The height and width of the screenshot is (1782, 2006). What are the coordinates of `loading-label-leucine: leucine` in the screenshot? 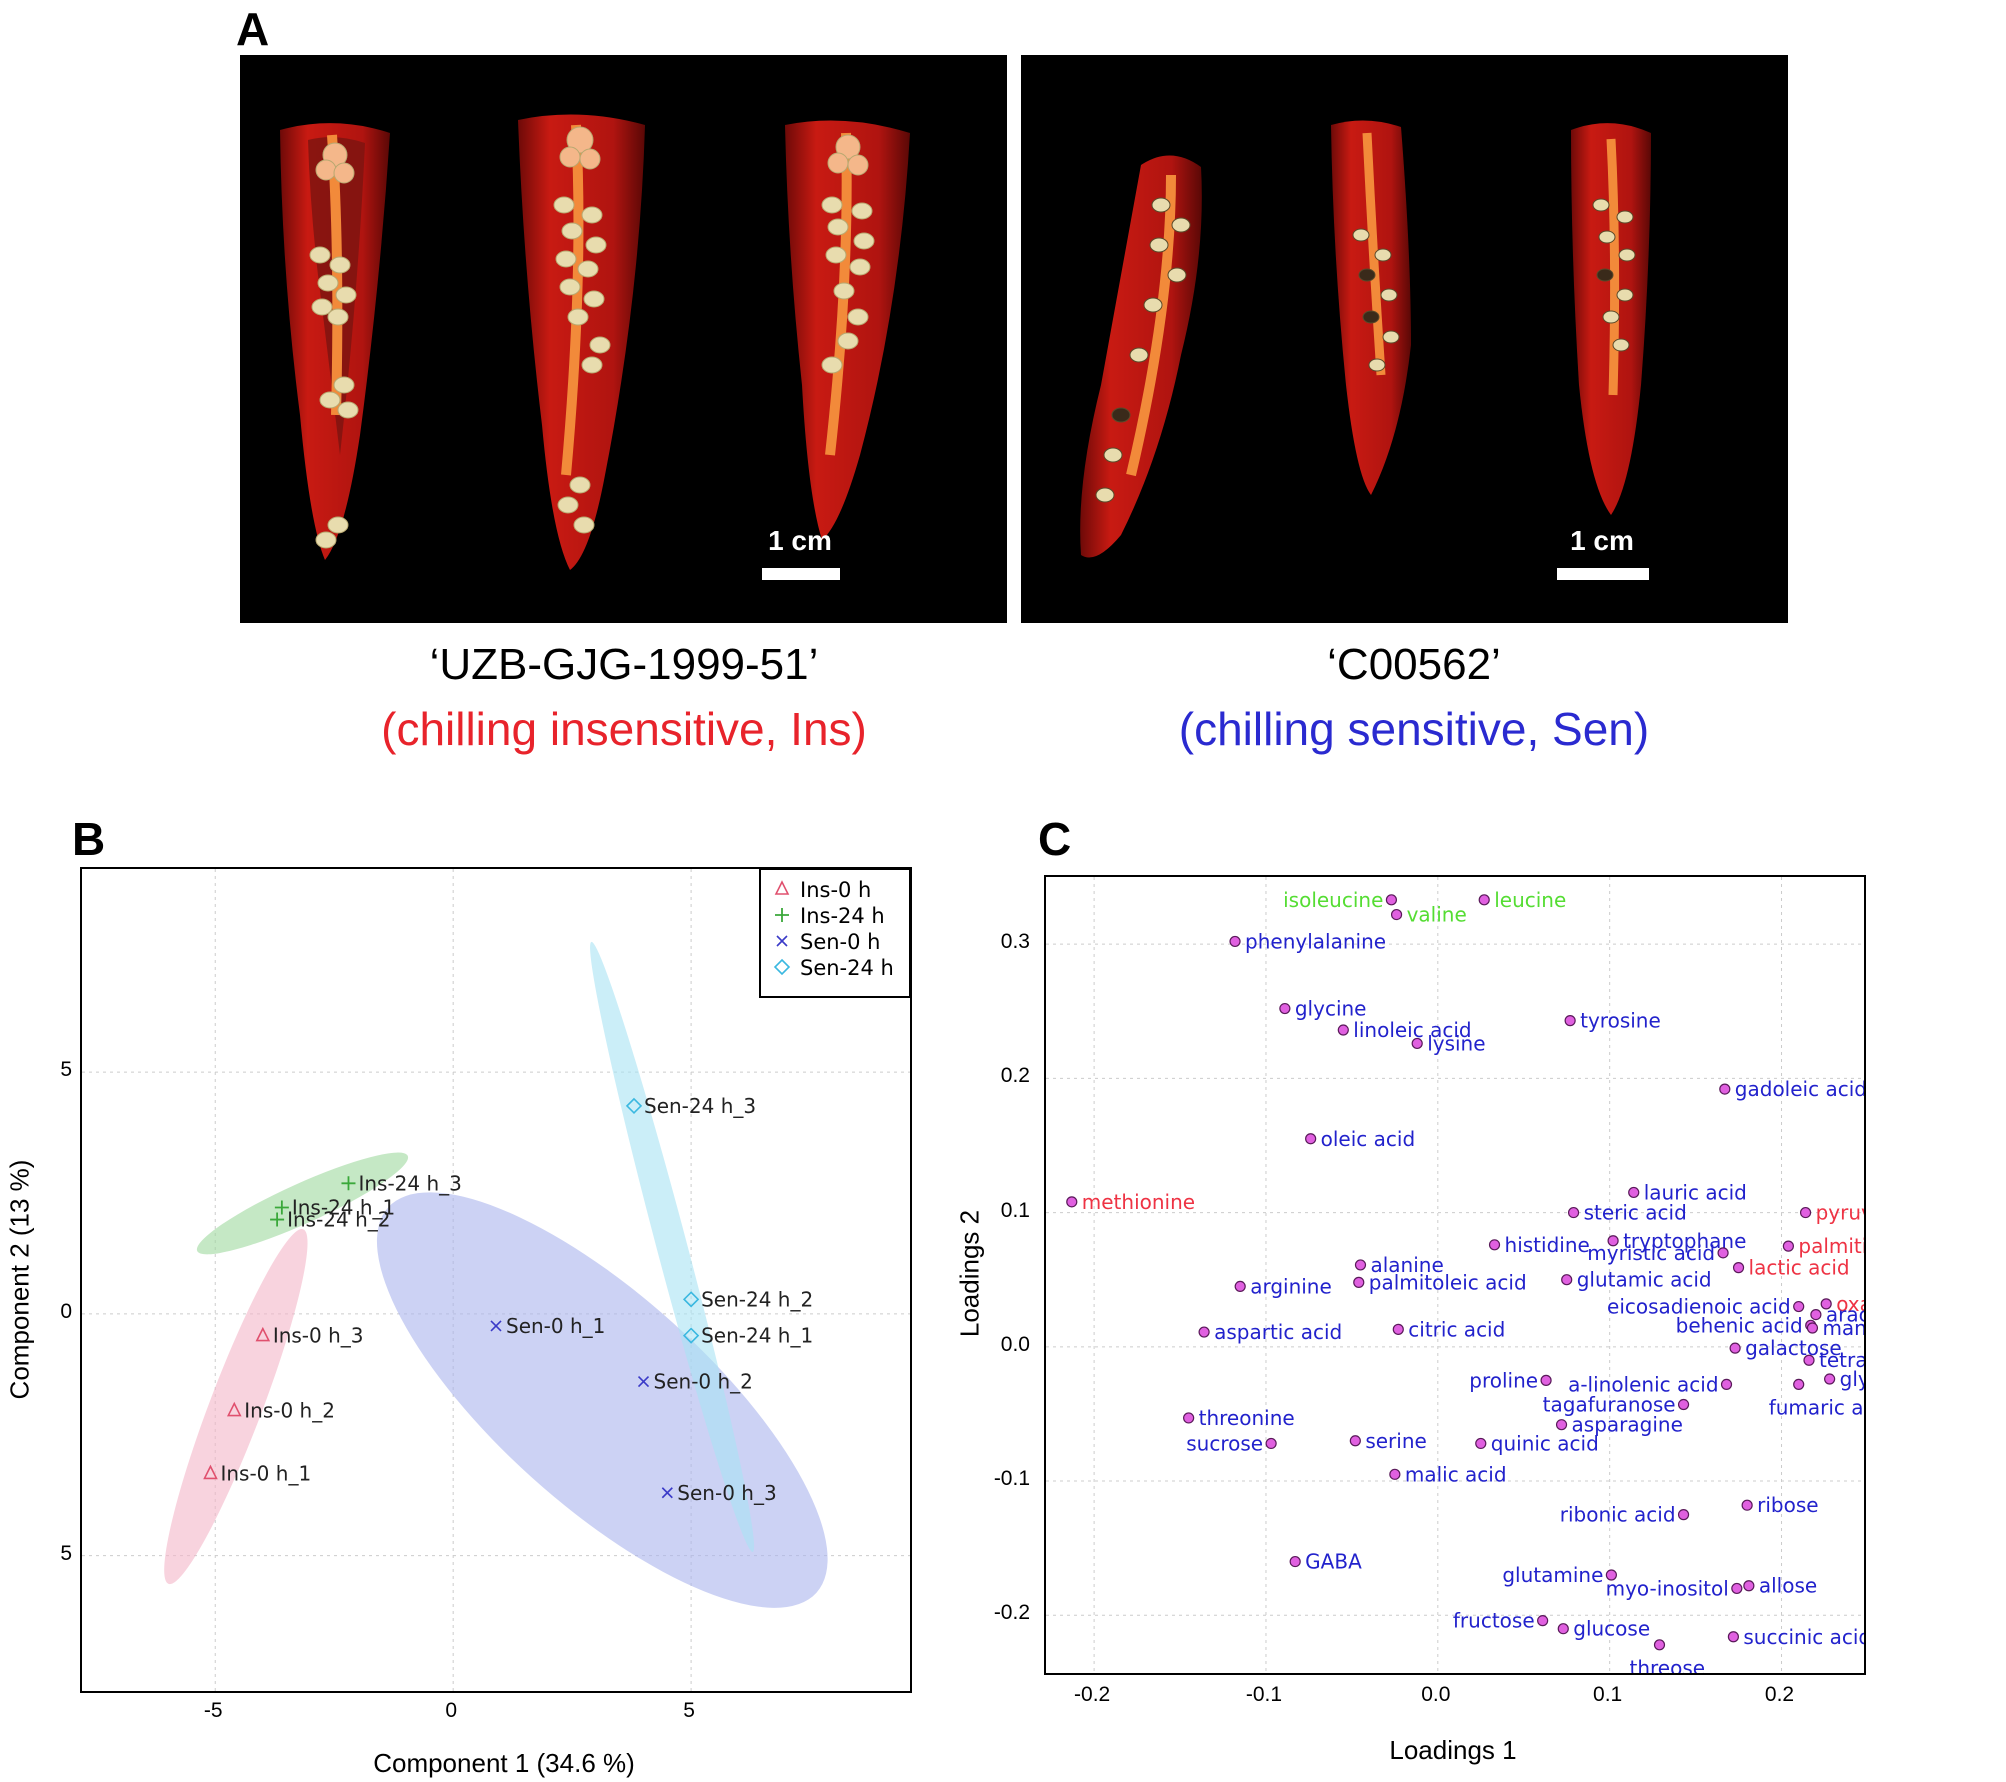 It's located at (1530, 900).